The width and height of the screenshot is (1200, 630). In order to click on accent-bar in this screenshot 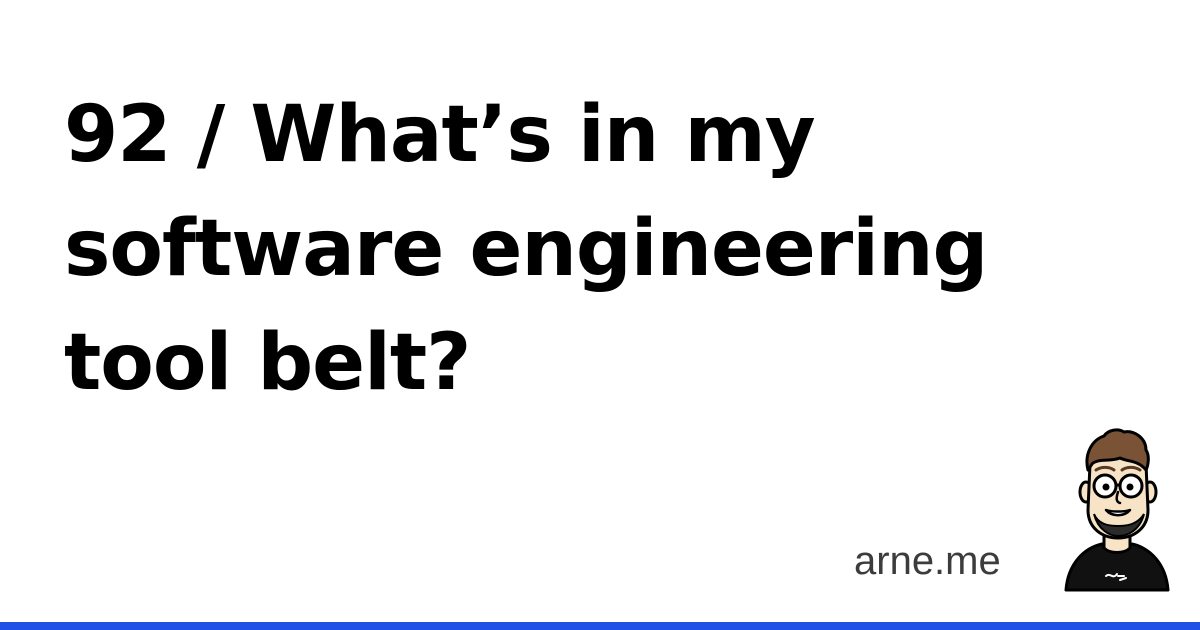, I will do `click(600, 626)`.